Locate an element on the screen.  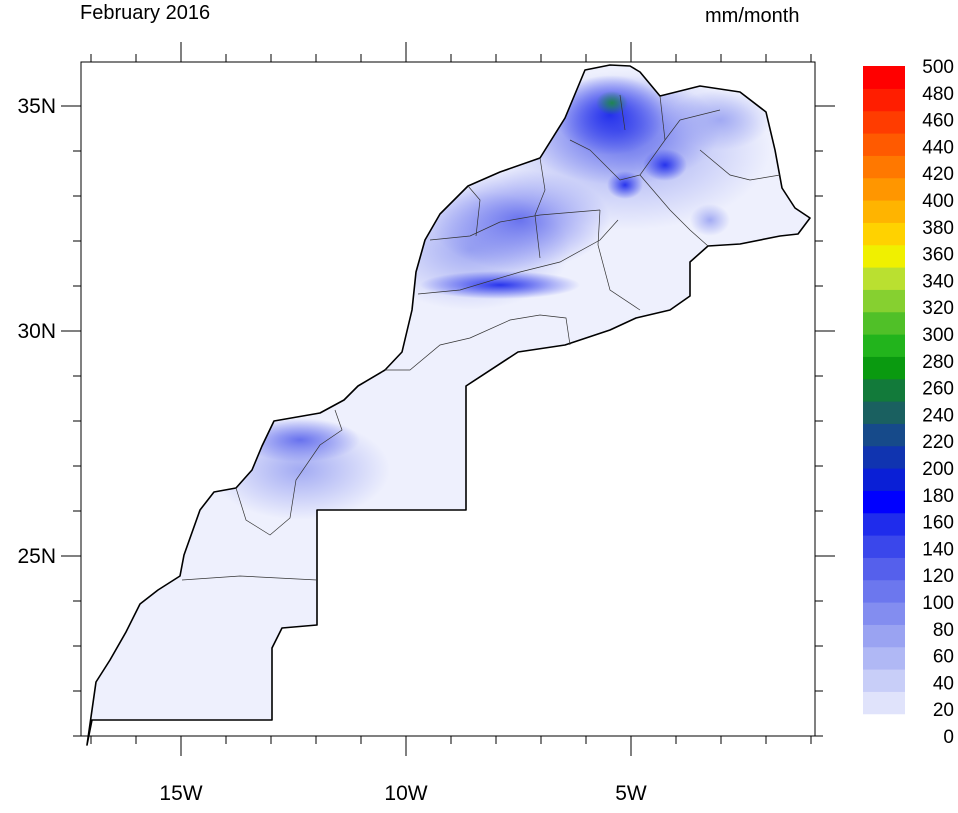
lat-label-25n: 25N is located at coordinates (36, 556).